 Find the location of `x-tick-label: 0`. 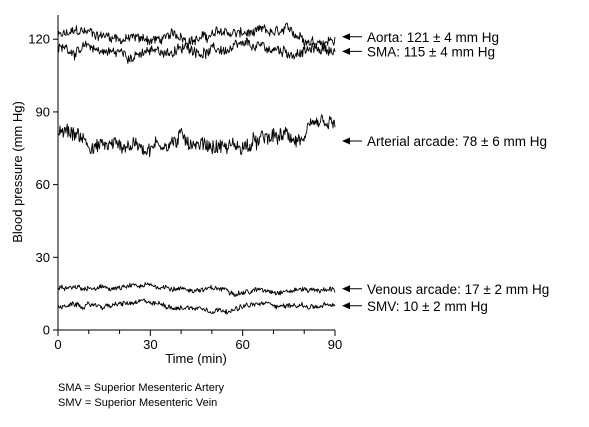

x-tick-label: 0 is located at coordinates (57, 344).